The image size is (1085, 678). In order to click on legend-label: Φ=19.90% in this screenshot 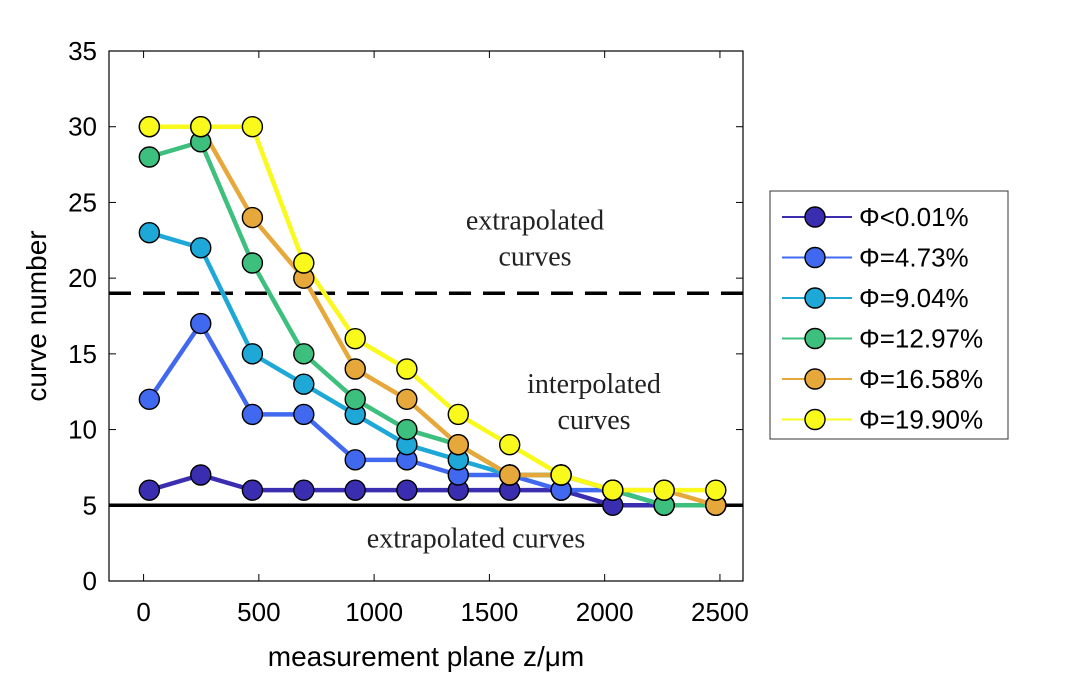, I will do `click(921, 420)`.